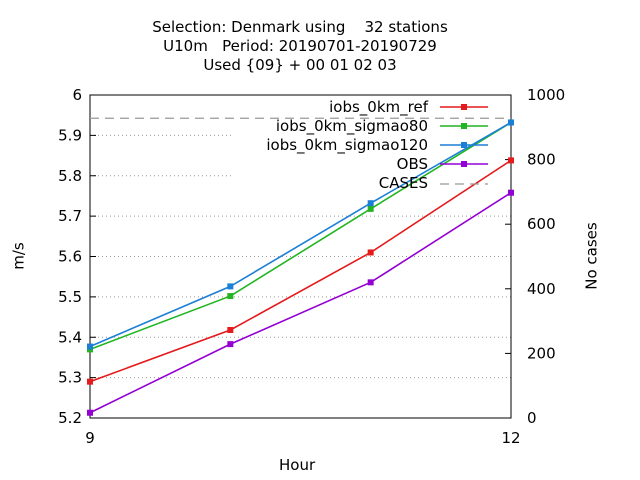  What do you see at coordinates (347, 145) in the screenshot?
I see `legend-label: iobs_0km_sigmao120` at bounding box center [347, 145].